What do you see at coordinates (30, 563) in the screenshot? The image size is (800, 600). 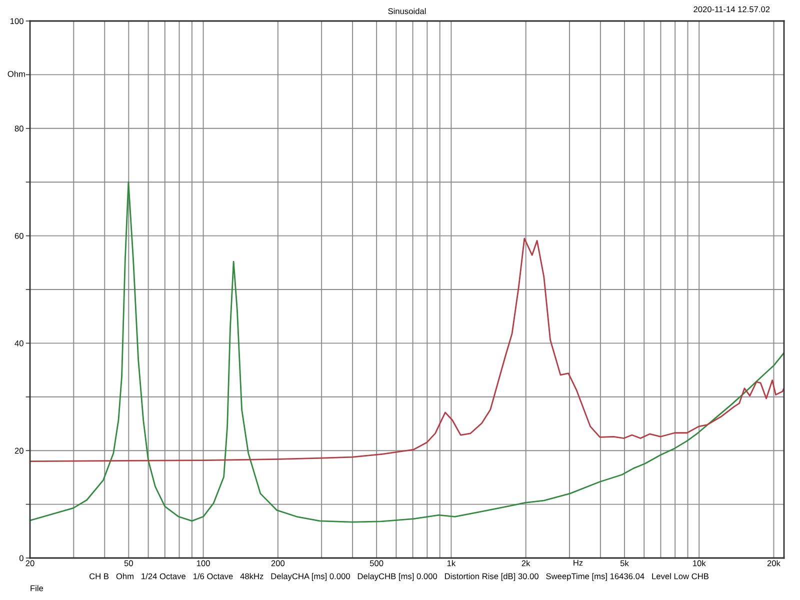 I see `x-tick-label: 20` at bounding box center [30, 563].